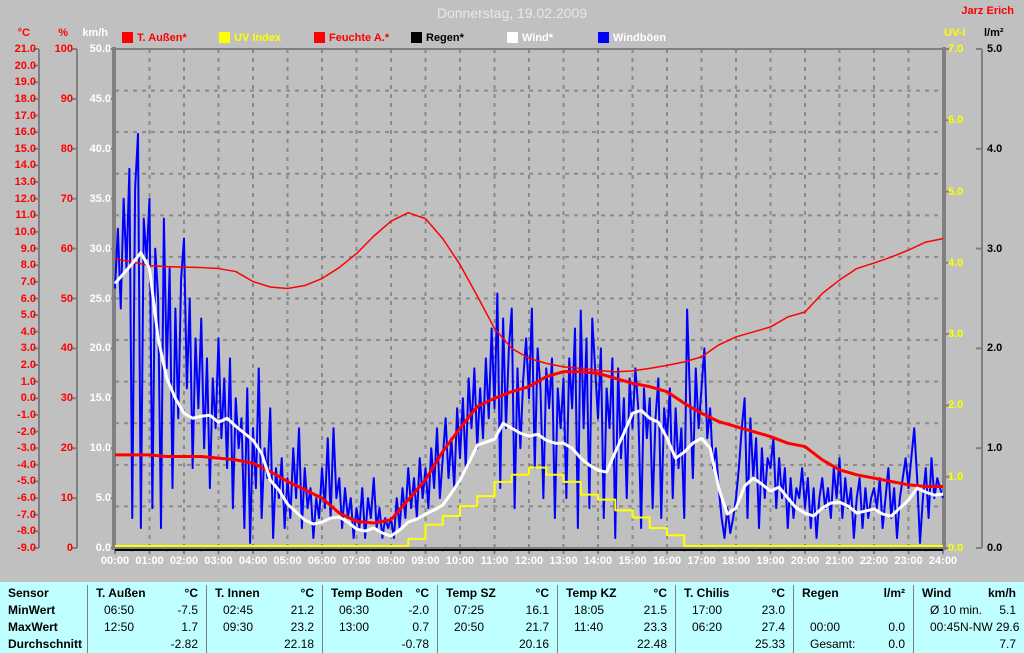 This screenshot has height=653, width=1024. I want to click on time-axis-label: 00:00, so click(115, 561).